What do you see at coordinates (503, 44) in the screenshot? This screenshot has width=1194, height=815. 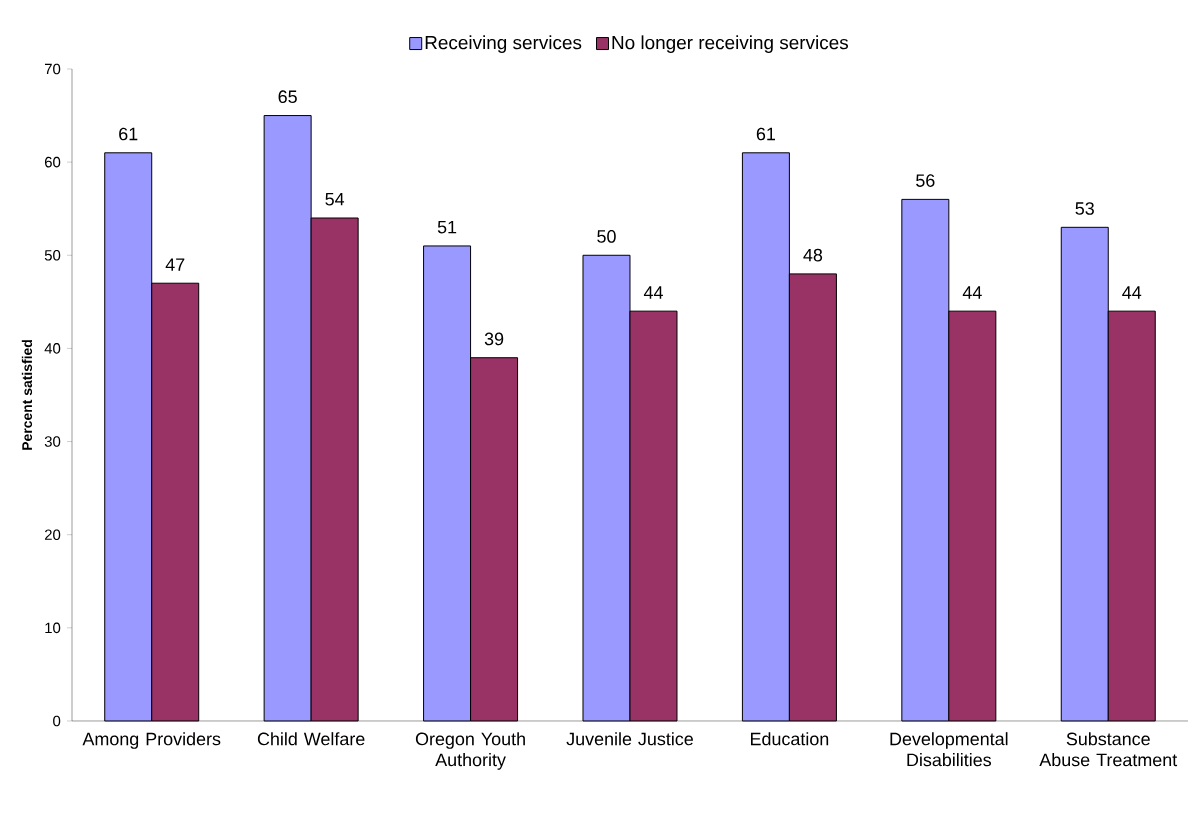 I see `legend-label: Receiving services` at bounding box center [503, 44].